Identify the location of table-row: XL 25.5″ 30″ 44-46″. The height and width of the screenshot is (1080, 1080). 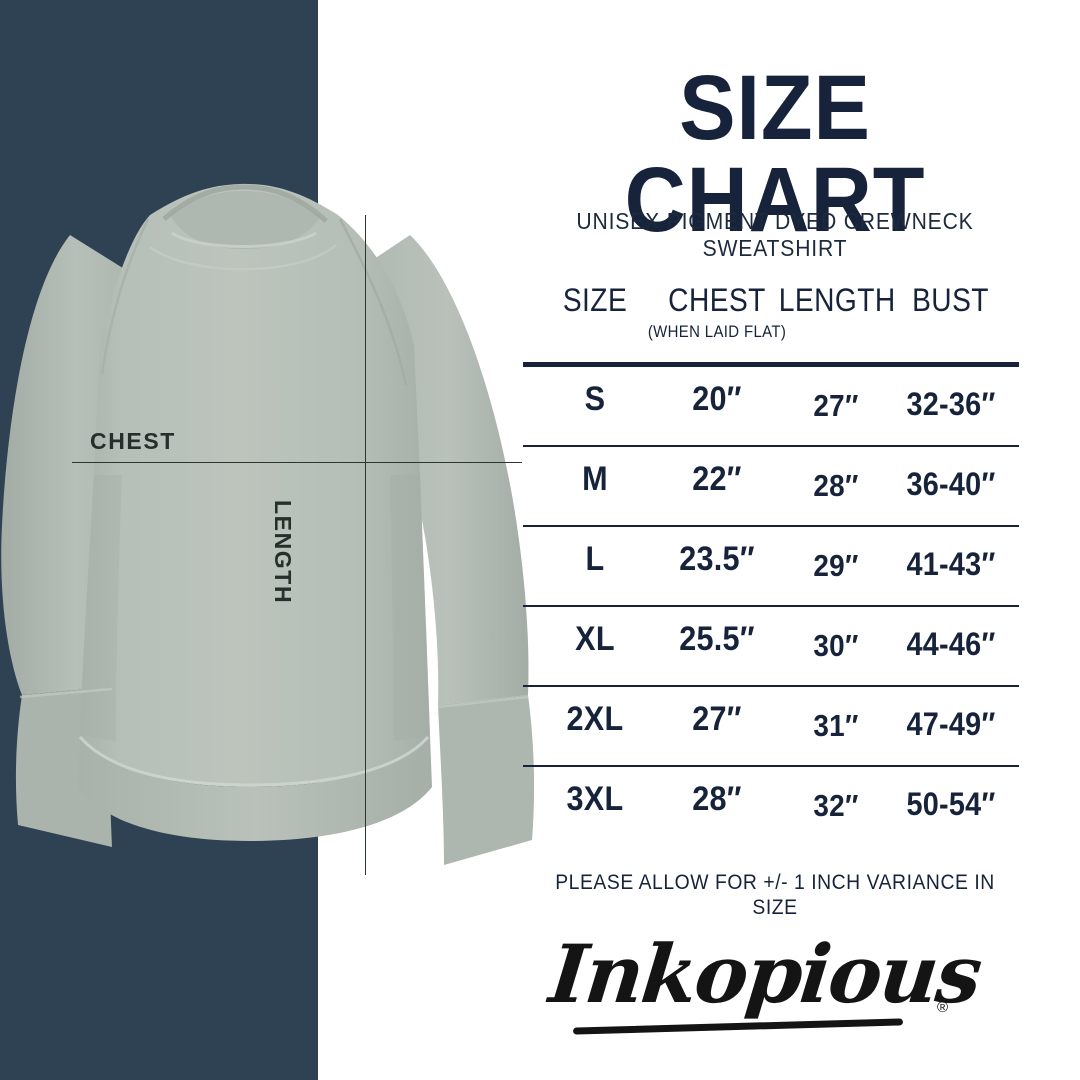
(775, 646).